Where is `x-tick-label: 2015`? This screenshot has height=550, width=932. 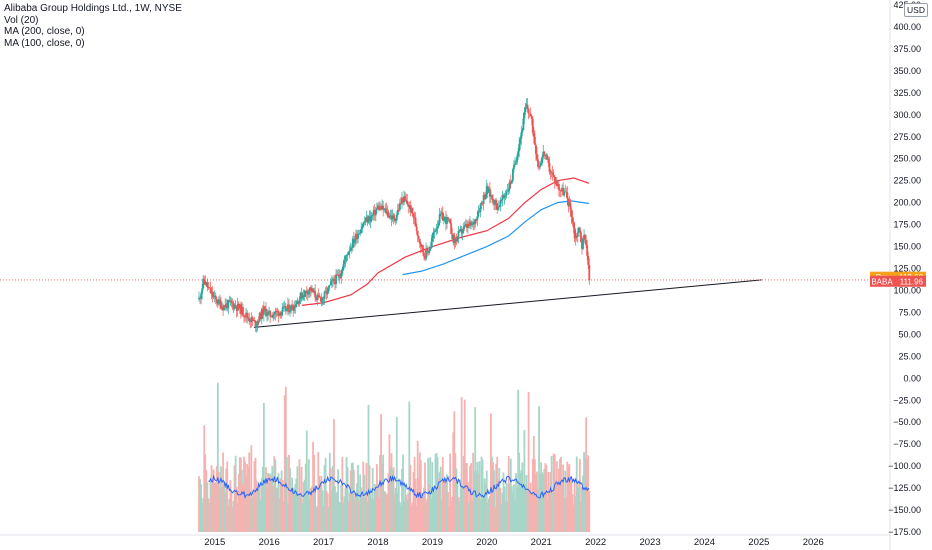 x-tick-label: 2015 is located at coordinates (214, 542).